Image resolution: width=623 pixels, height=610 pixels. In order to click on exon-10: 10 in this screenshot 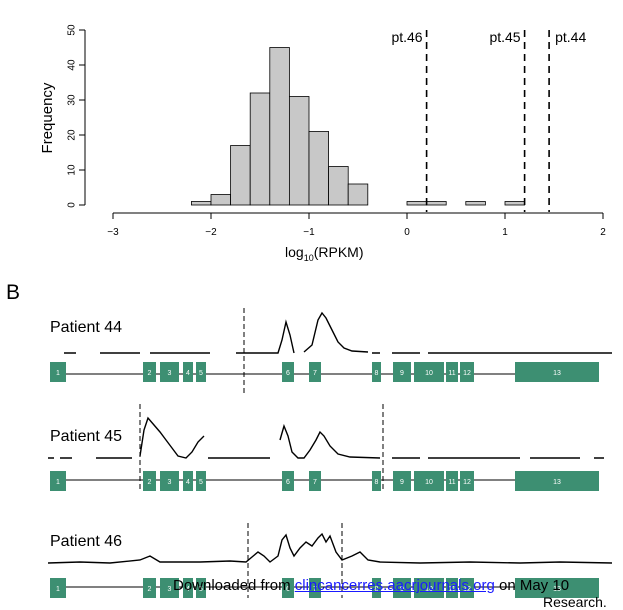, I will do `click(429, 588)`.